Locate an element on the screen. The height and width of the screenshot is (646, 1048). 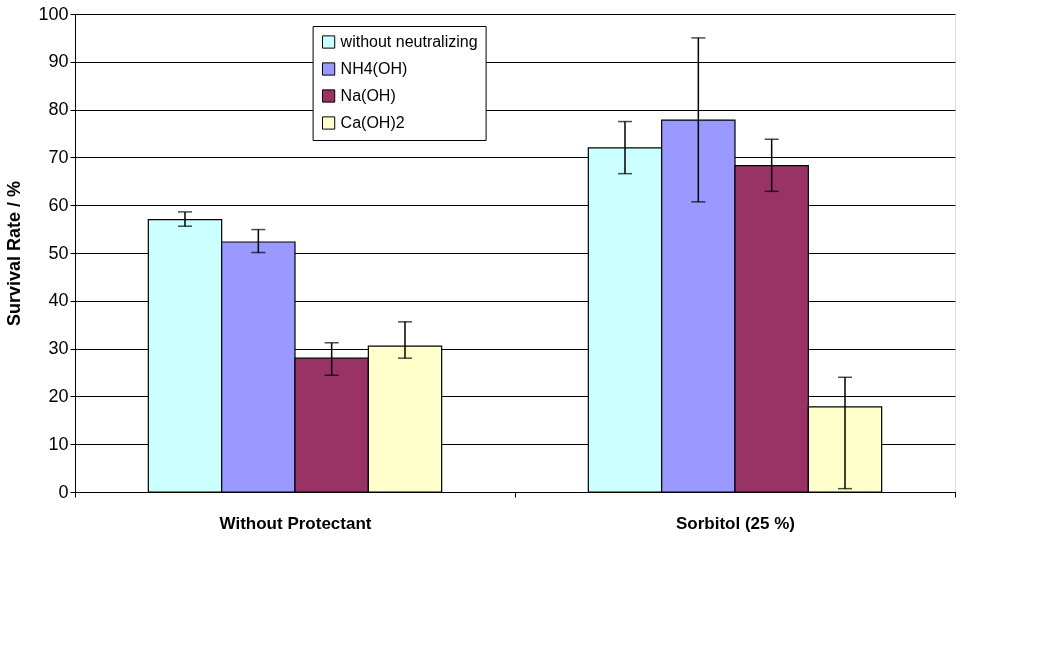
legend-label: NH4(OH) is located at coordinates (374, 68).